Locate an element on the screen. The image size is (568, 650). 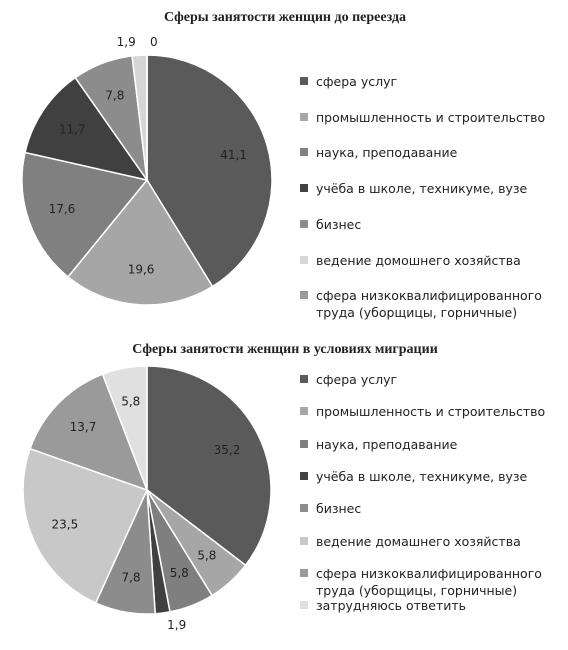
legend-item: затрудняюсь ответить is located at coordinates (425, 605).